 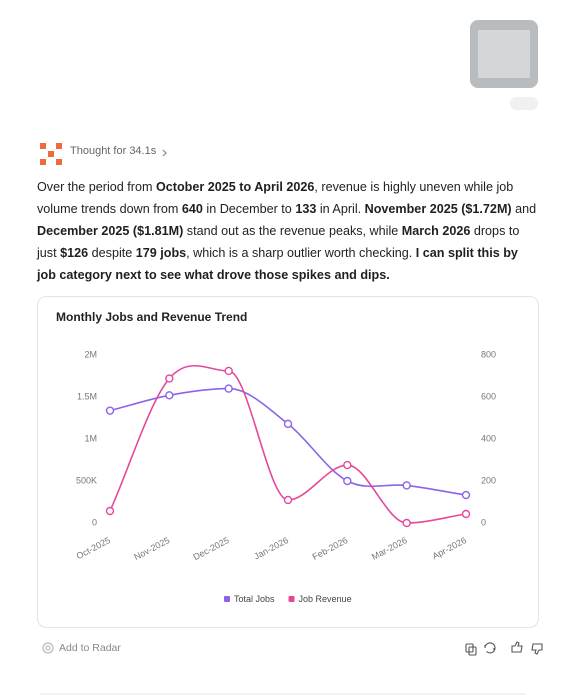 What do you see at coordinates (488, 396) in the screenshot?
I see `y2-tick-label: 600` at bounding box center [488, 396].